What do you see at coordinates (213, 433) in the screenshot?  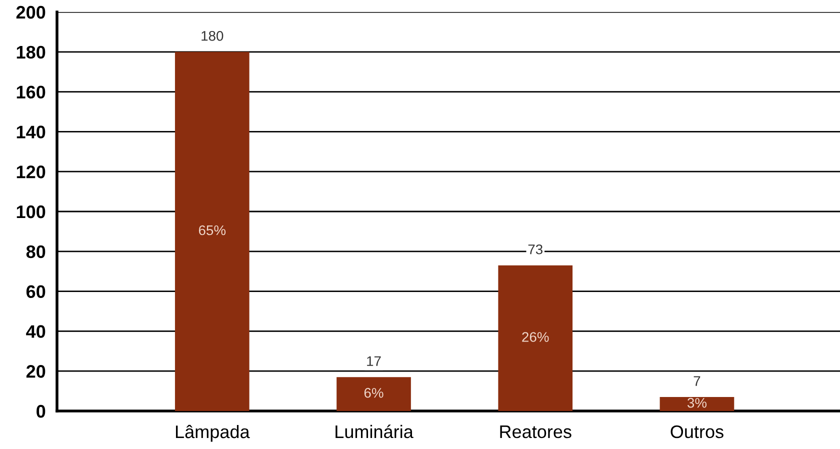 I see `x-tick-label: Lâmpada` at bounding box center [213, 433].